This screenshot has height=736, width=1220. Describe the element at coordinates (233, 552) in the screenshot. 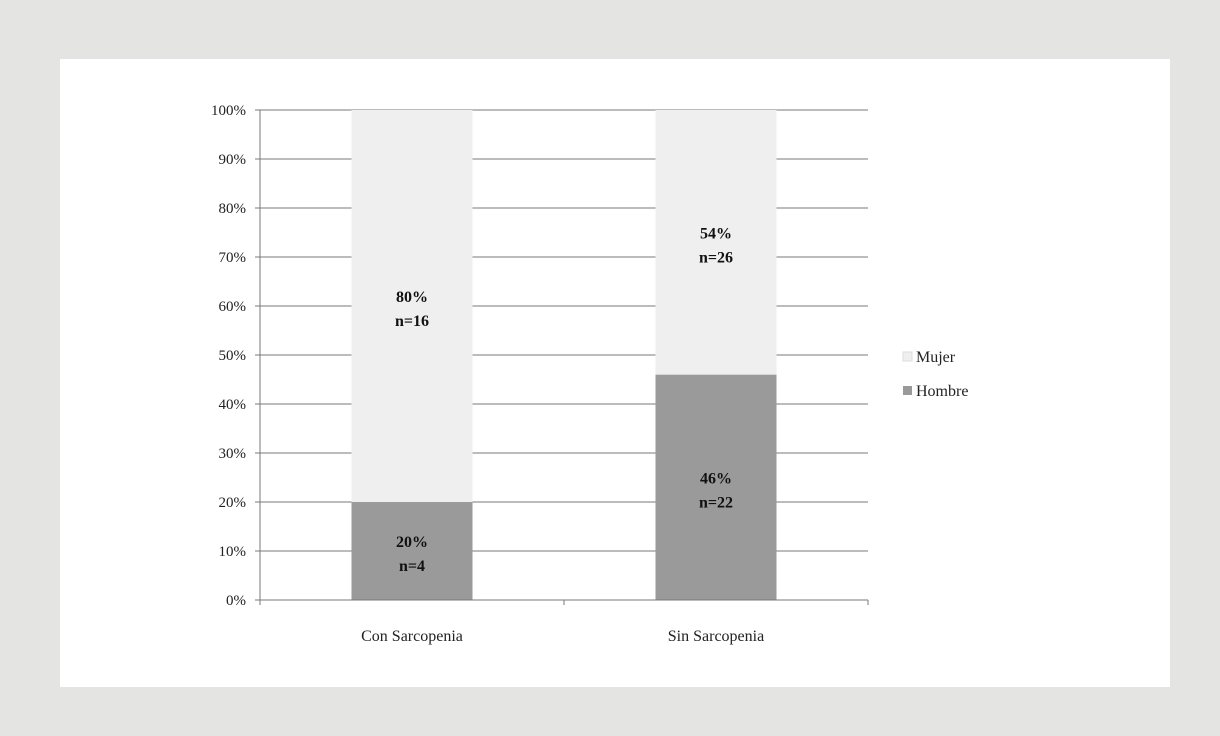

I see `y-tick-label: 10%` at that location.